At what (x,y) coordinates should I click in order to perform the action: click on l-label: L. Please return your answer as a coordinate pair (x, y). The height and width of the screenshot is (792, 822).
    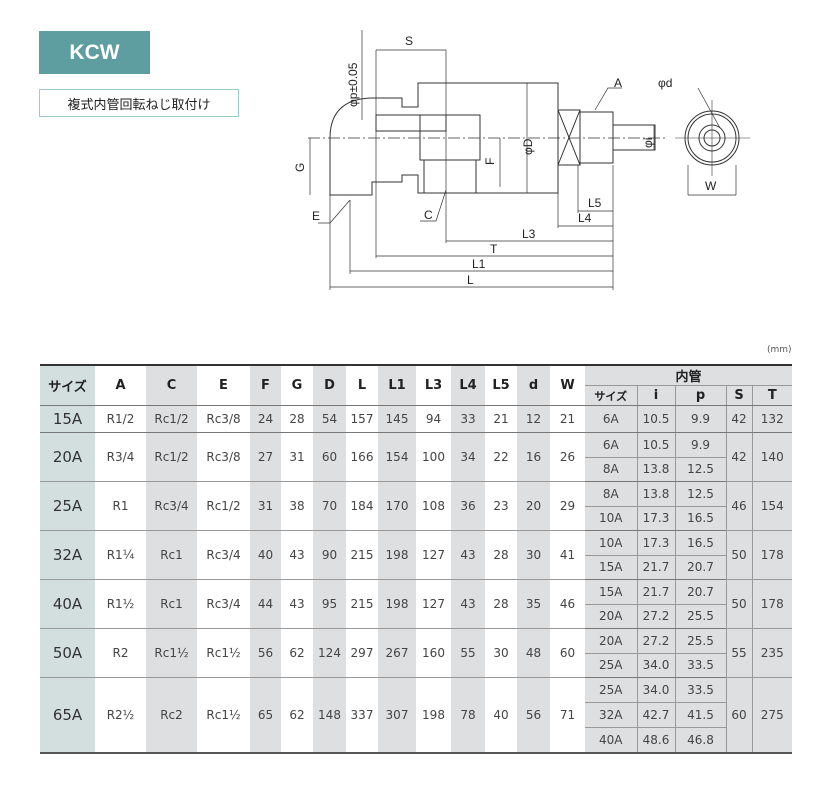
    Looking at the image, I should click on (470, 280).